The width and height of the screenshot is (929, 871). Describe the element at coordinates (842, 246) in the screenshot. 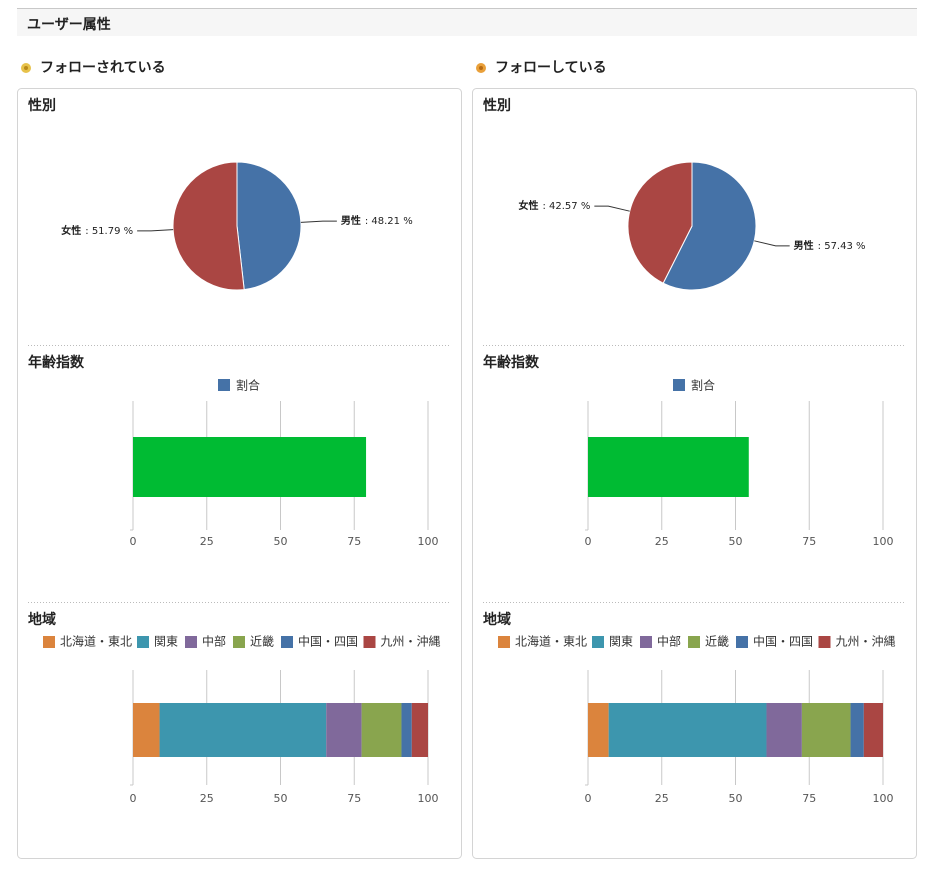

I see `value-label: : 57.43 %` at that location.